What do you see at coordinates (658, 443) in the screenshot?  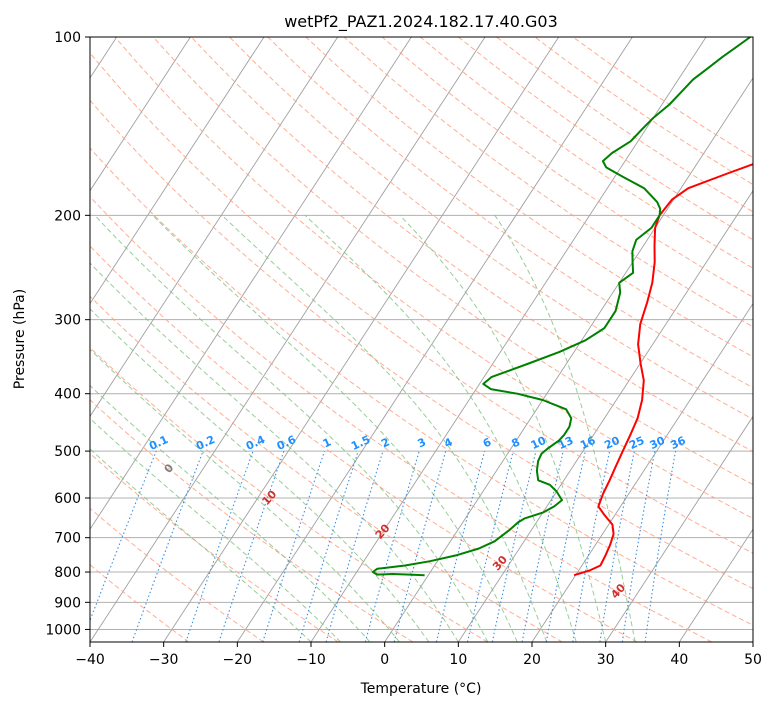 I see `mixing-ratio-label: 30` at bounding box center [658, 443].